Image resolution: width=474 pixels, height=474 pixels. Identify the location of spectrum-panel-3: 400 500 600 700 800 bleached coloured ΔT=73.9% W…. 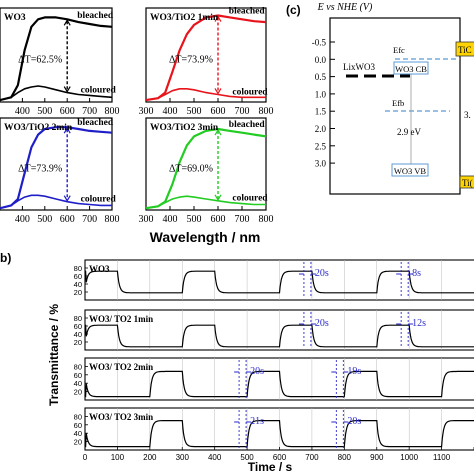
(60, 171).